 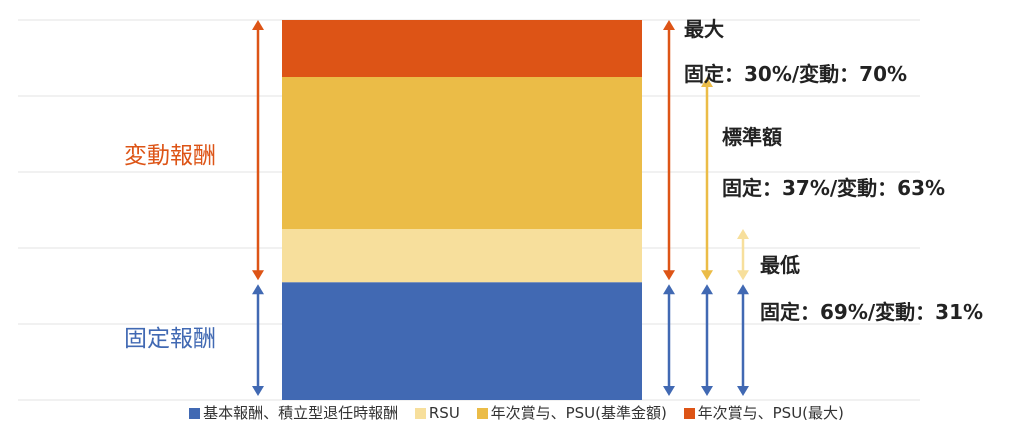 What do you see at coordinates (707, 340) in the screenshot?
I see `standard-fixed-arrow` at bounding box center [707, 340].